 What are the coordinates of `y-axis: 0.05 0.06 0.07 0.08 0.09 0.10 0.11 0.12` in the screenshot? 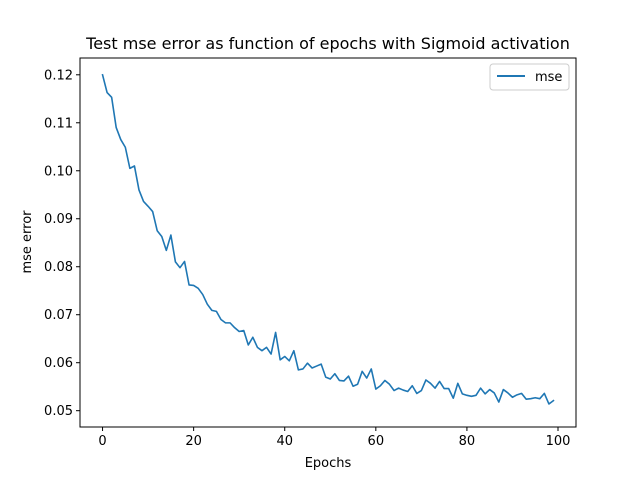 It's located at (62, 243).